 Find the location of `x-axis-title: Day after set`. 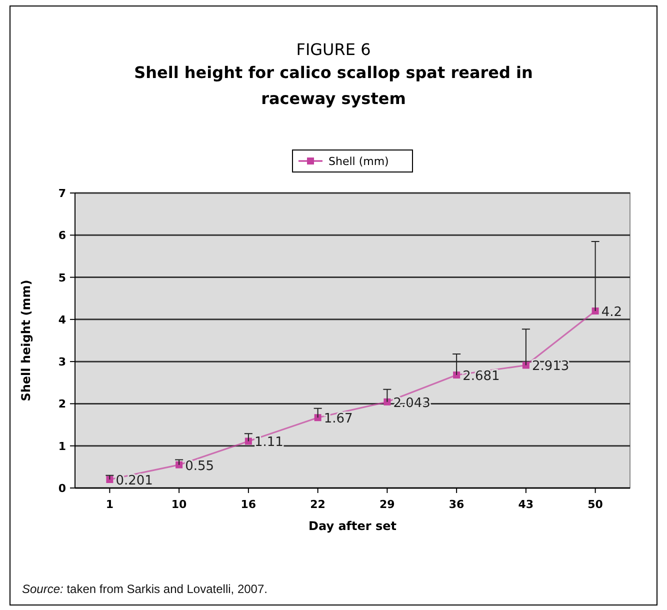

x-axis-title: Day after set is located at coordinates (352, 526).